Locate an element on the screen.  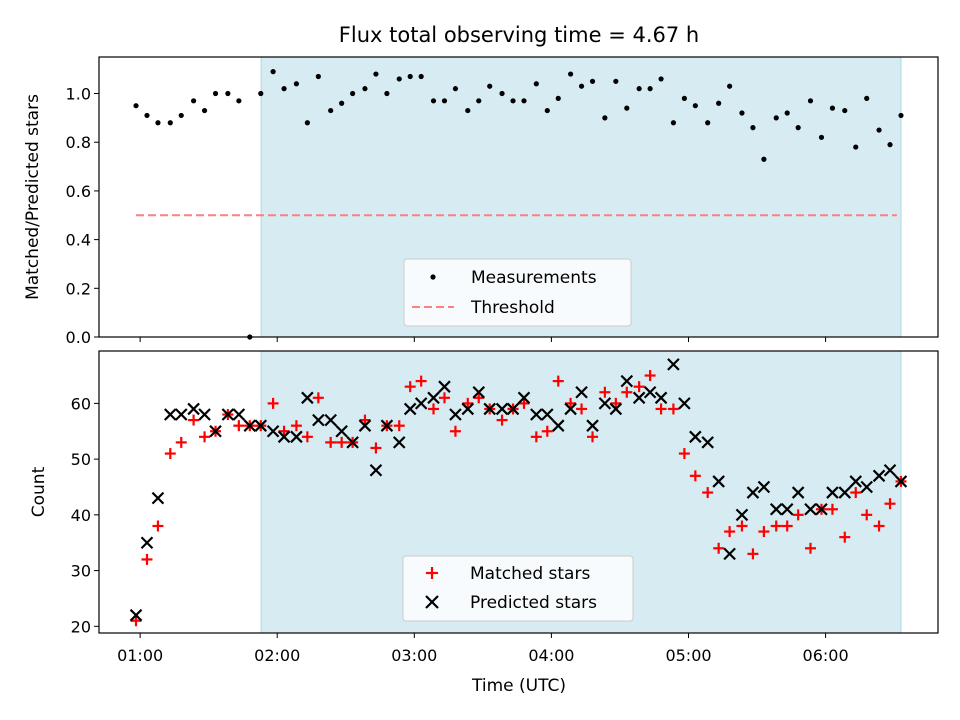
top-y-axis-label: Matched/Predicted stars is located at coordinates (33, 197).